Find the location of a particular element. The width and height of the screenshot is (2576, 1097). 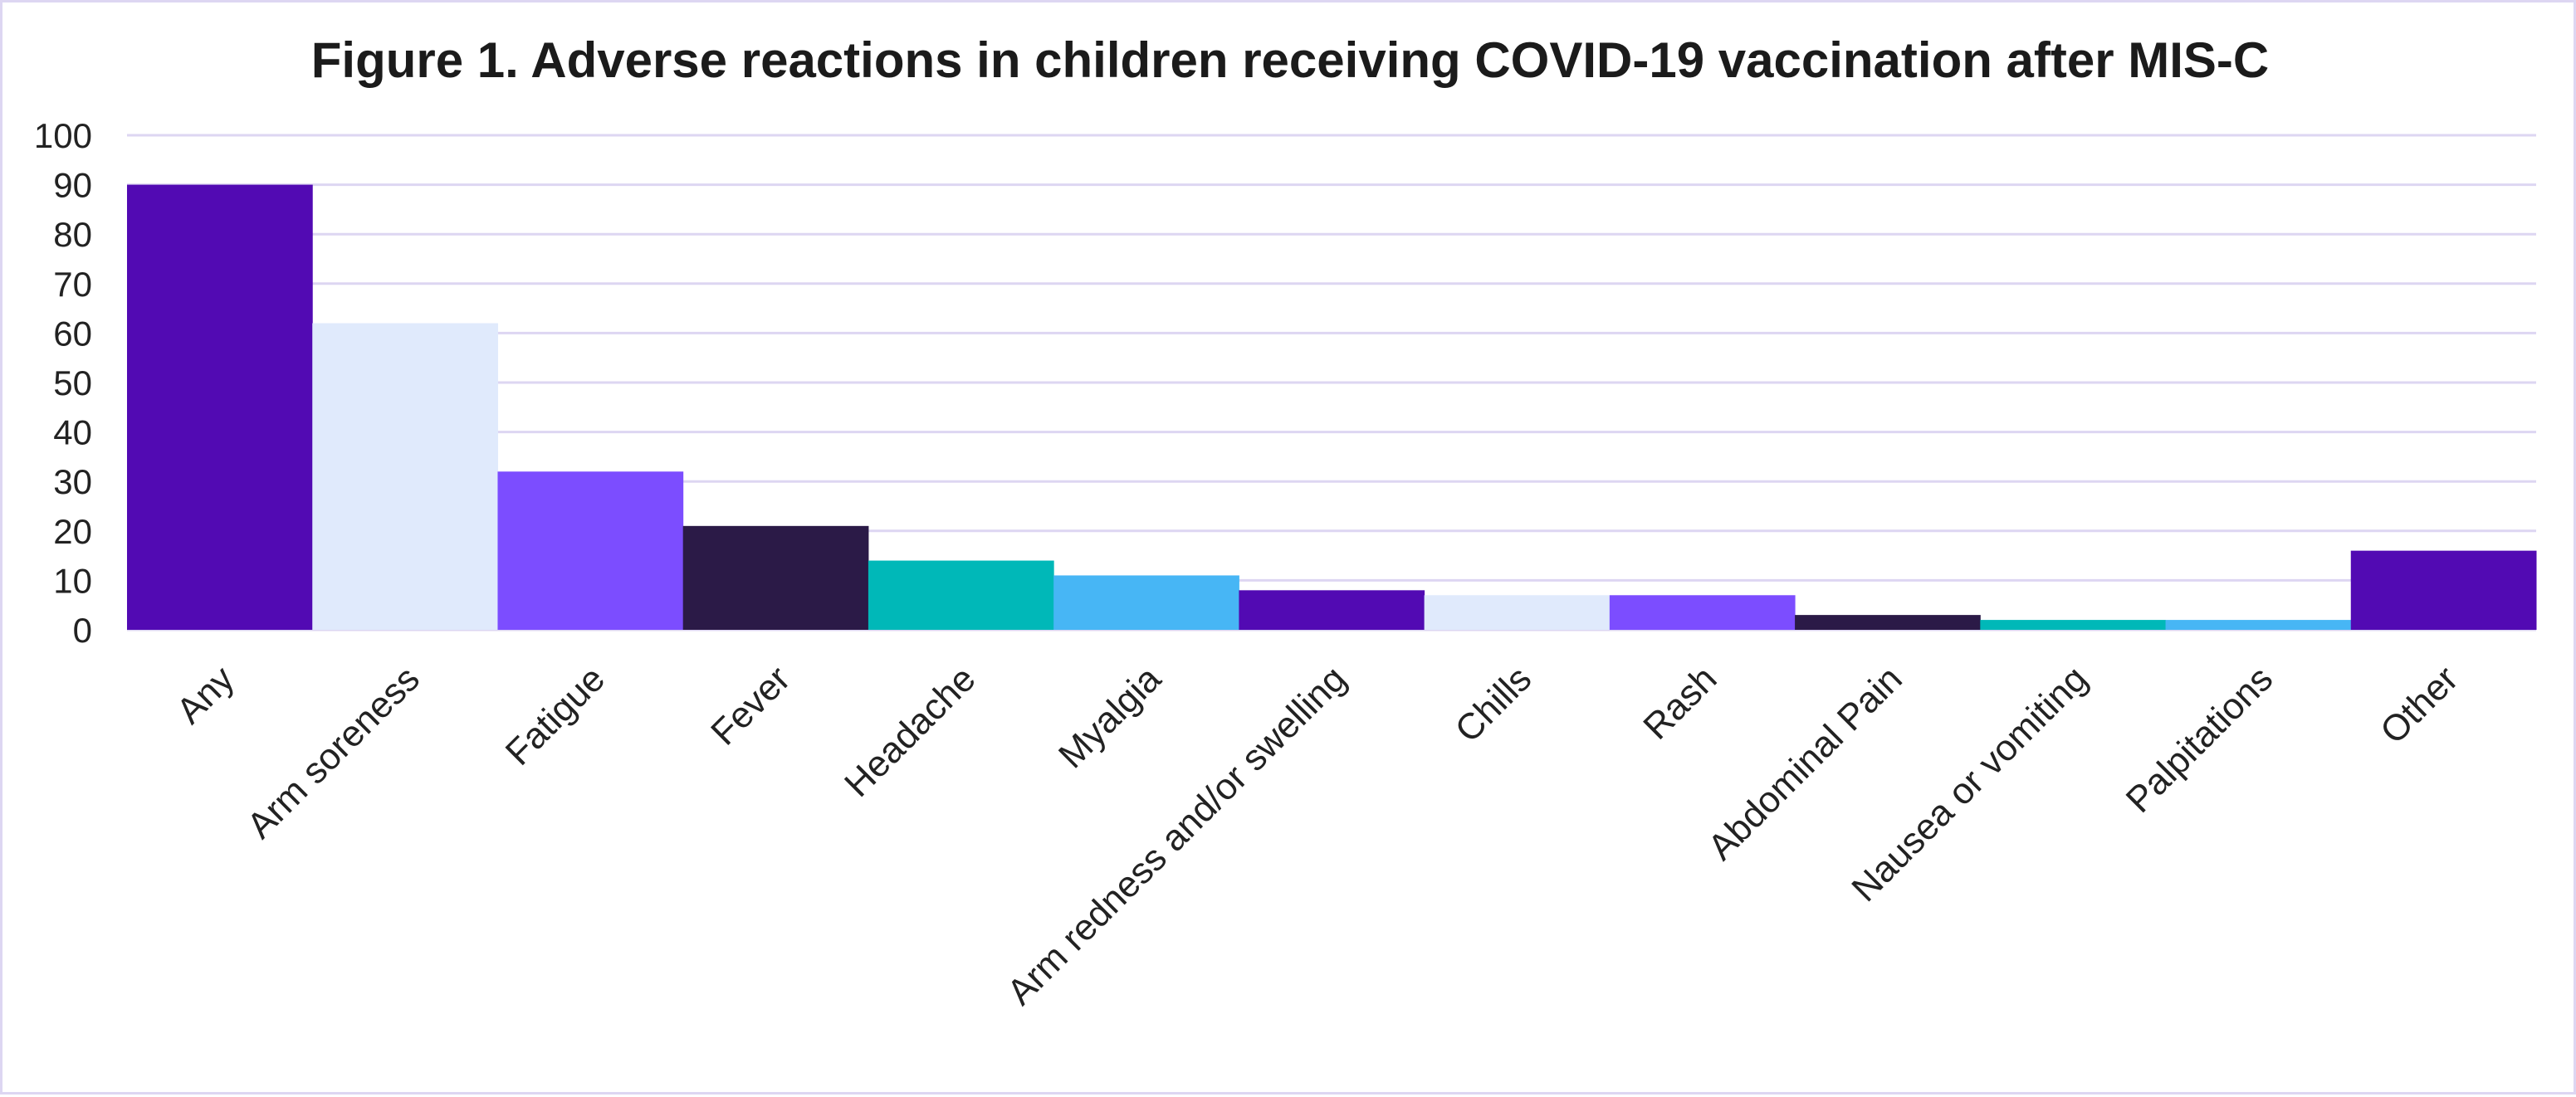

y-tick-label: 70 is located at coordinates (72, 284).